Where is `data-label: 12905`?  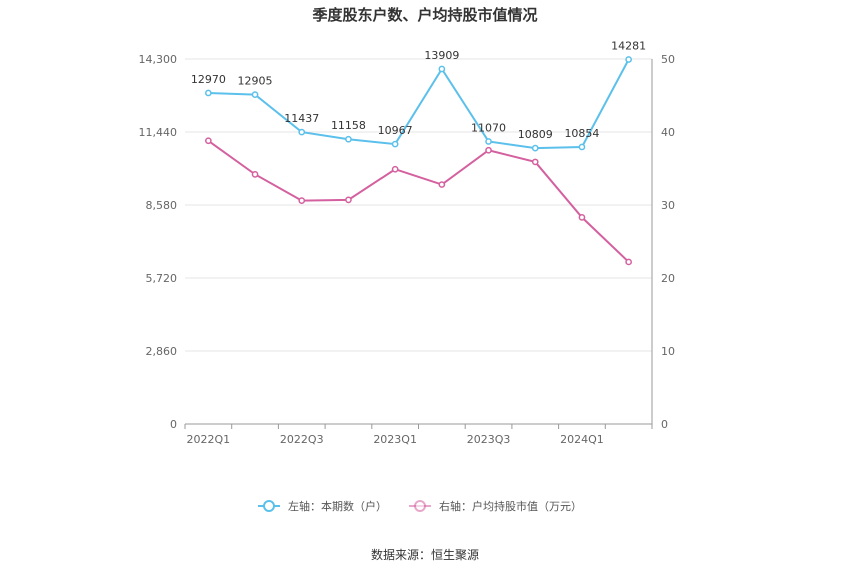
data-label: 12905 is located at coordinates (255, 81).